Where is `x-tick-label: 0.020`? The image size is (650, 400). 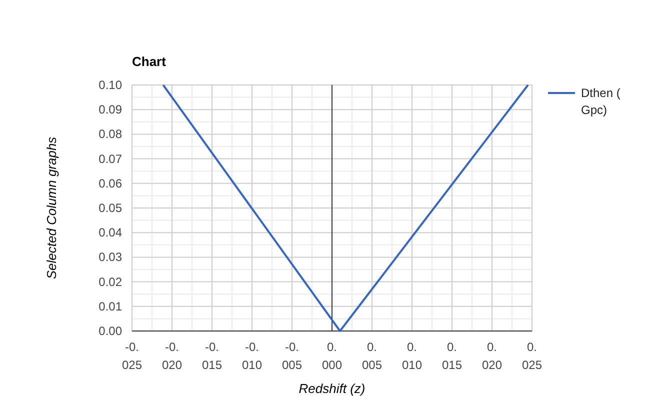 x-tick-label: 0.020 is located at coordinates (492, 356).